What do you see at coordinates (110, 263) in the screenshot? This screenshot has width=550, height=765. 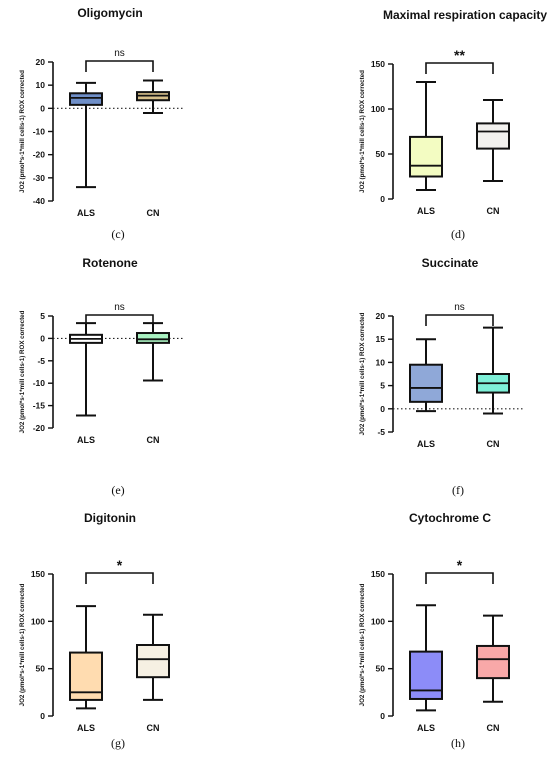 I see `chart-title: Rotenone` at bounding box center [110, 263].